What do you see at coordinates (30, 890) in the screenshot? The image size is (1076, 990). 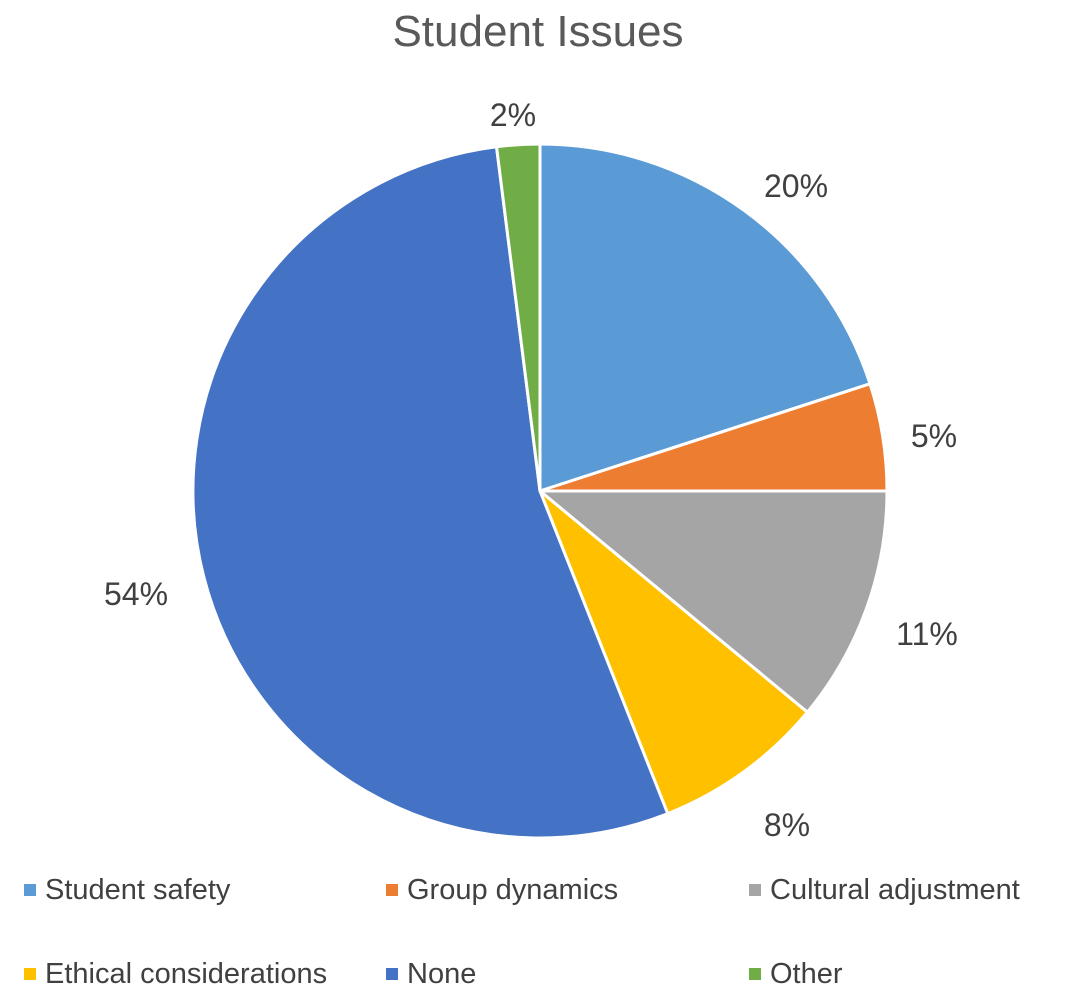 I see `legend-swatch-student-safety` at bounding box center [30, 890].